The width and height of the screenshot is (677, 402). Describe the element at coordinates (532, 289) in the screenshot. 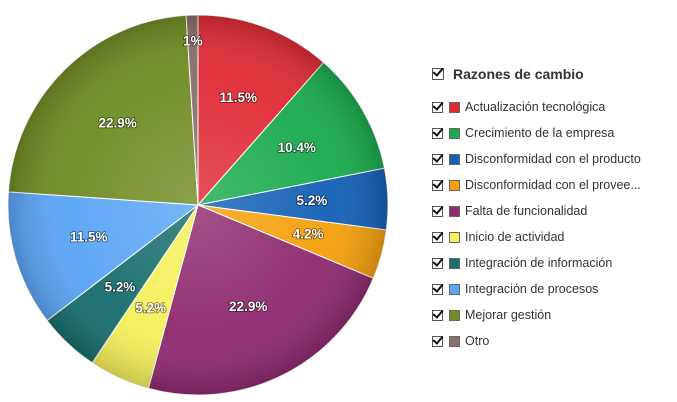

I see `legend-label: Integración de procesos` at that location.